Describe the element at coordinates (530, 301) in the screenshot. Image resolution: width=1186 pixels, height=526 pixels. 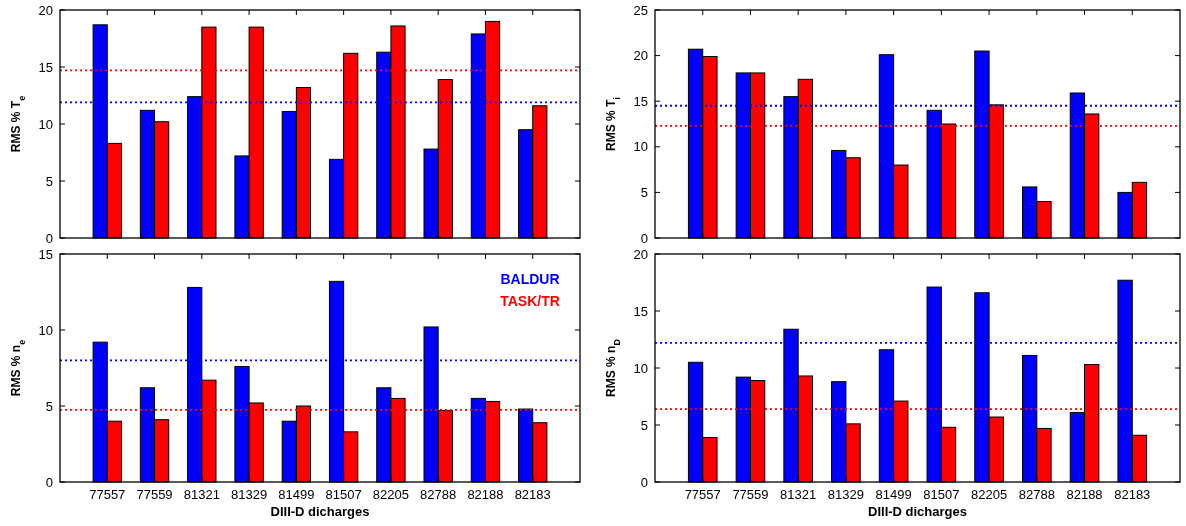
I see `text: TASK/TR` at that location.